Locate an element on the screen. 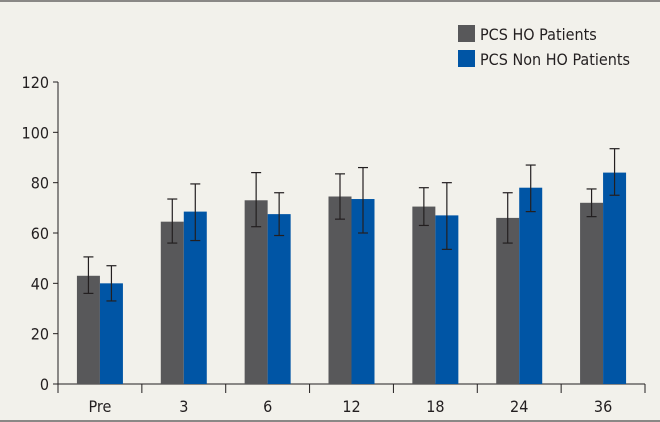 This screenshot has width=660, height=422. x-tick-label: 6 is located at coordinates (267, 406).